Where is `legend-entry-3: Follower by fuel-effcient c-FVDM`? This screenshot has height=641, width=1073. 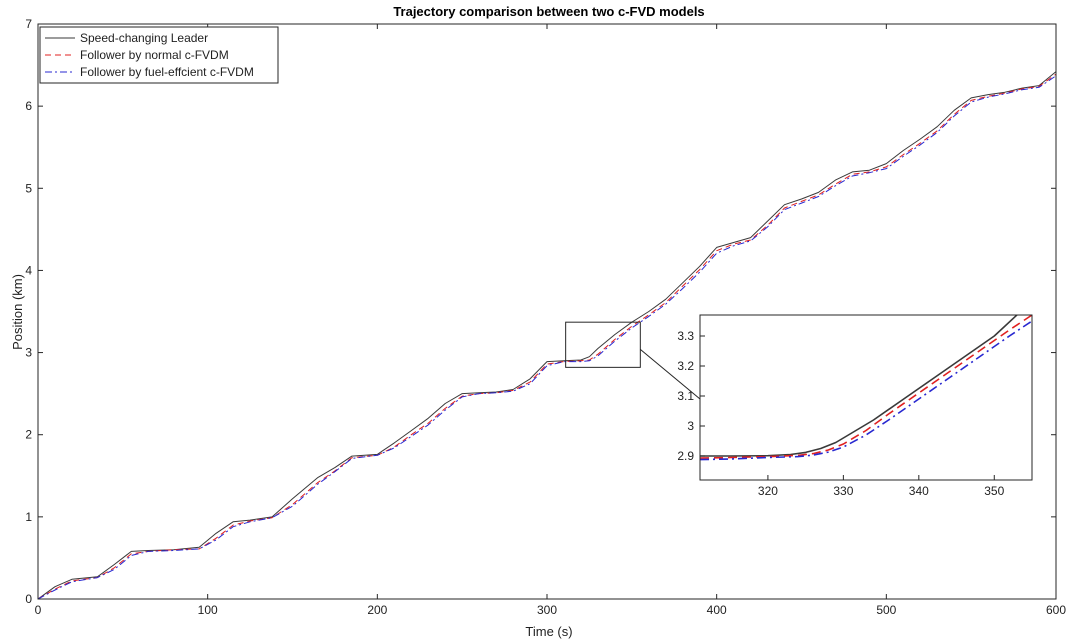
legend-entry-3: Follower by fuel-effcient c-FVDM is located at coordinates (167, 72).